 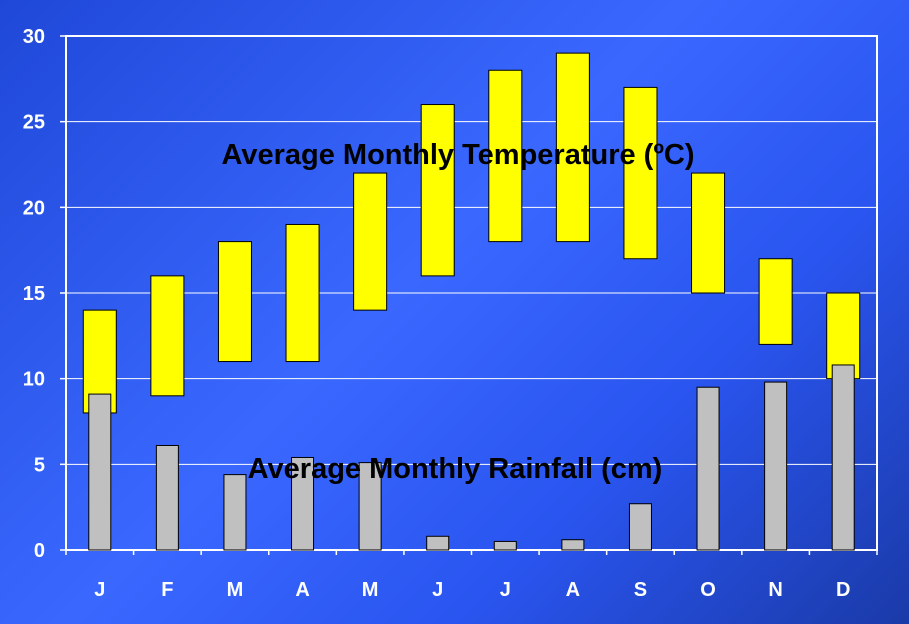 I want to click on y-axis-ticks: 0 5 10 15 20 25 30, so click(x=44, y=294).